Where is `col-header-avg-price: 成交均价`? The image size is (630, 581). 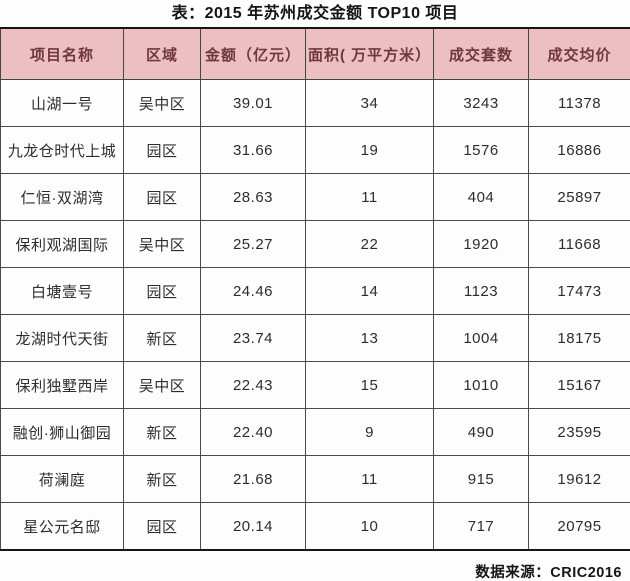
col-header-avg-price: 成交均价 is located at coordinates (579, 53).